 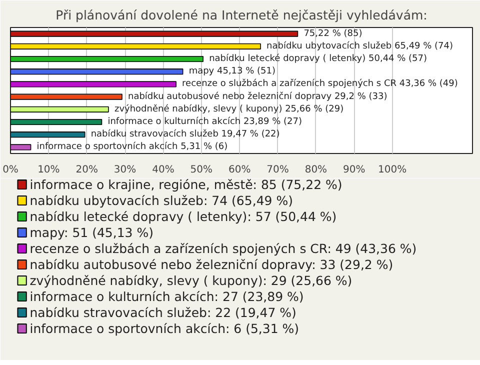 I want to click on legend-label: mapy: 51 (45,13 %), so click(x=92, y=232).